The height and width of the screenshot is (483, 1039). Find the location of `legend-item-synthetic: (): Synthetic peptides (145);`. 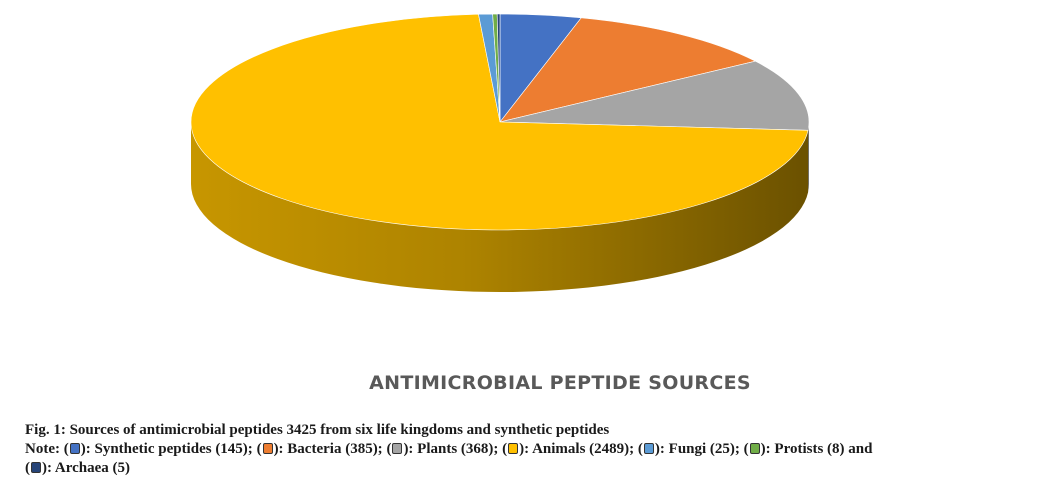

legend-item-synthetic: (): Synthetic peptides (145); is located at coordinates (158, 449).